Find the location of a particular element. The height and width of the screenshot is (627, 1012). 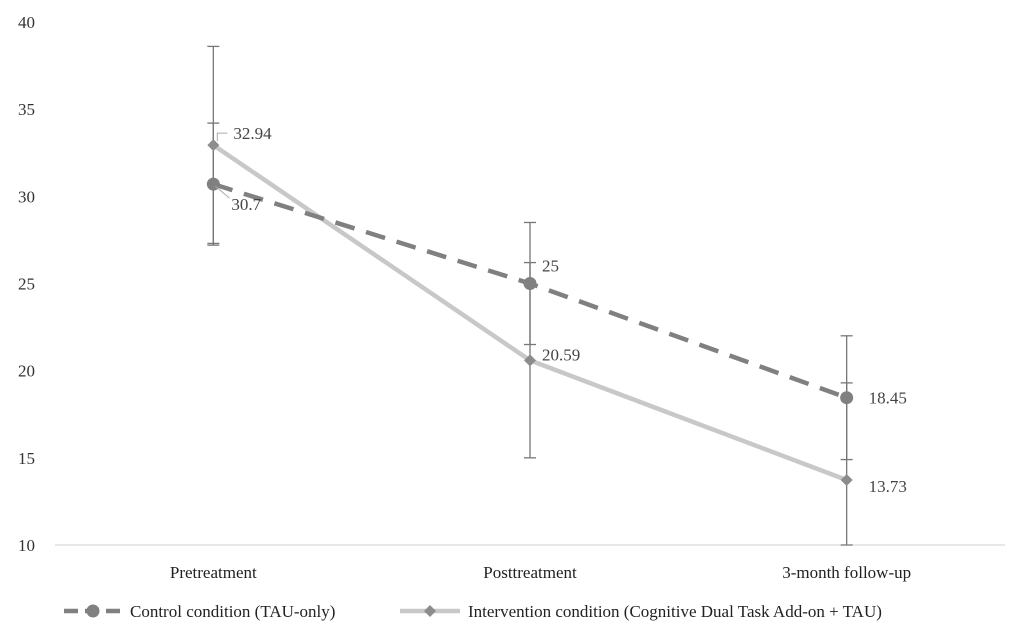

data-label: 25 is located at coordinates (550, 266).